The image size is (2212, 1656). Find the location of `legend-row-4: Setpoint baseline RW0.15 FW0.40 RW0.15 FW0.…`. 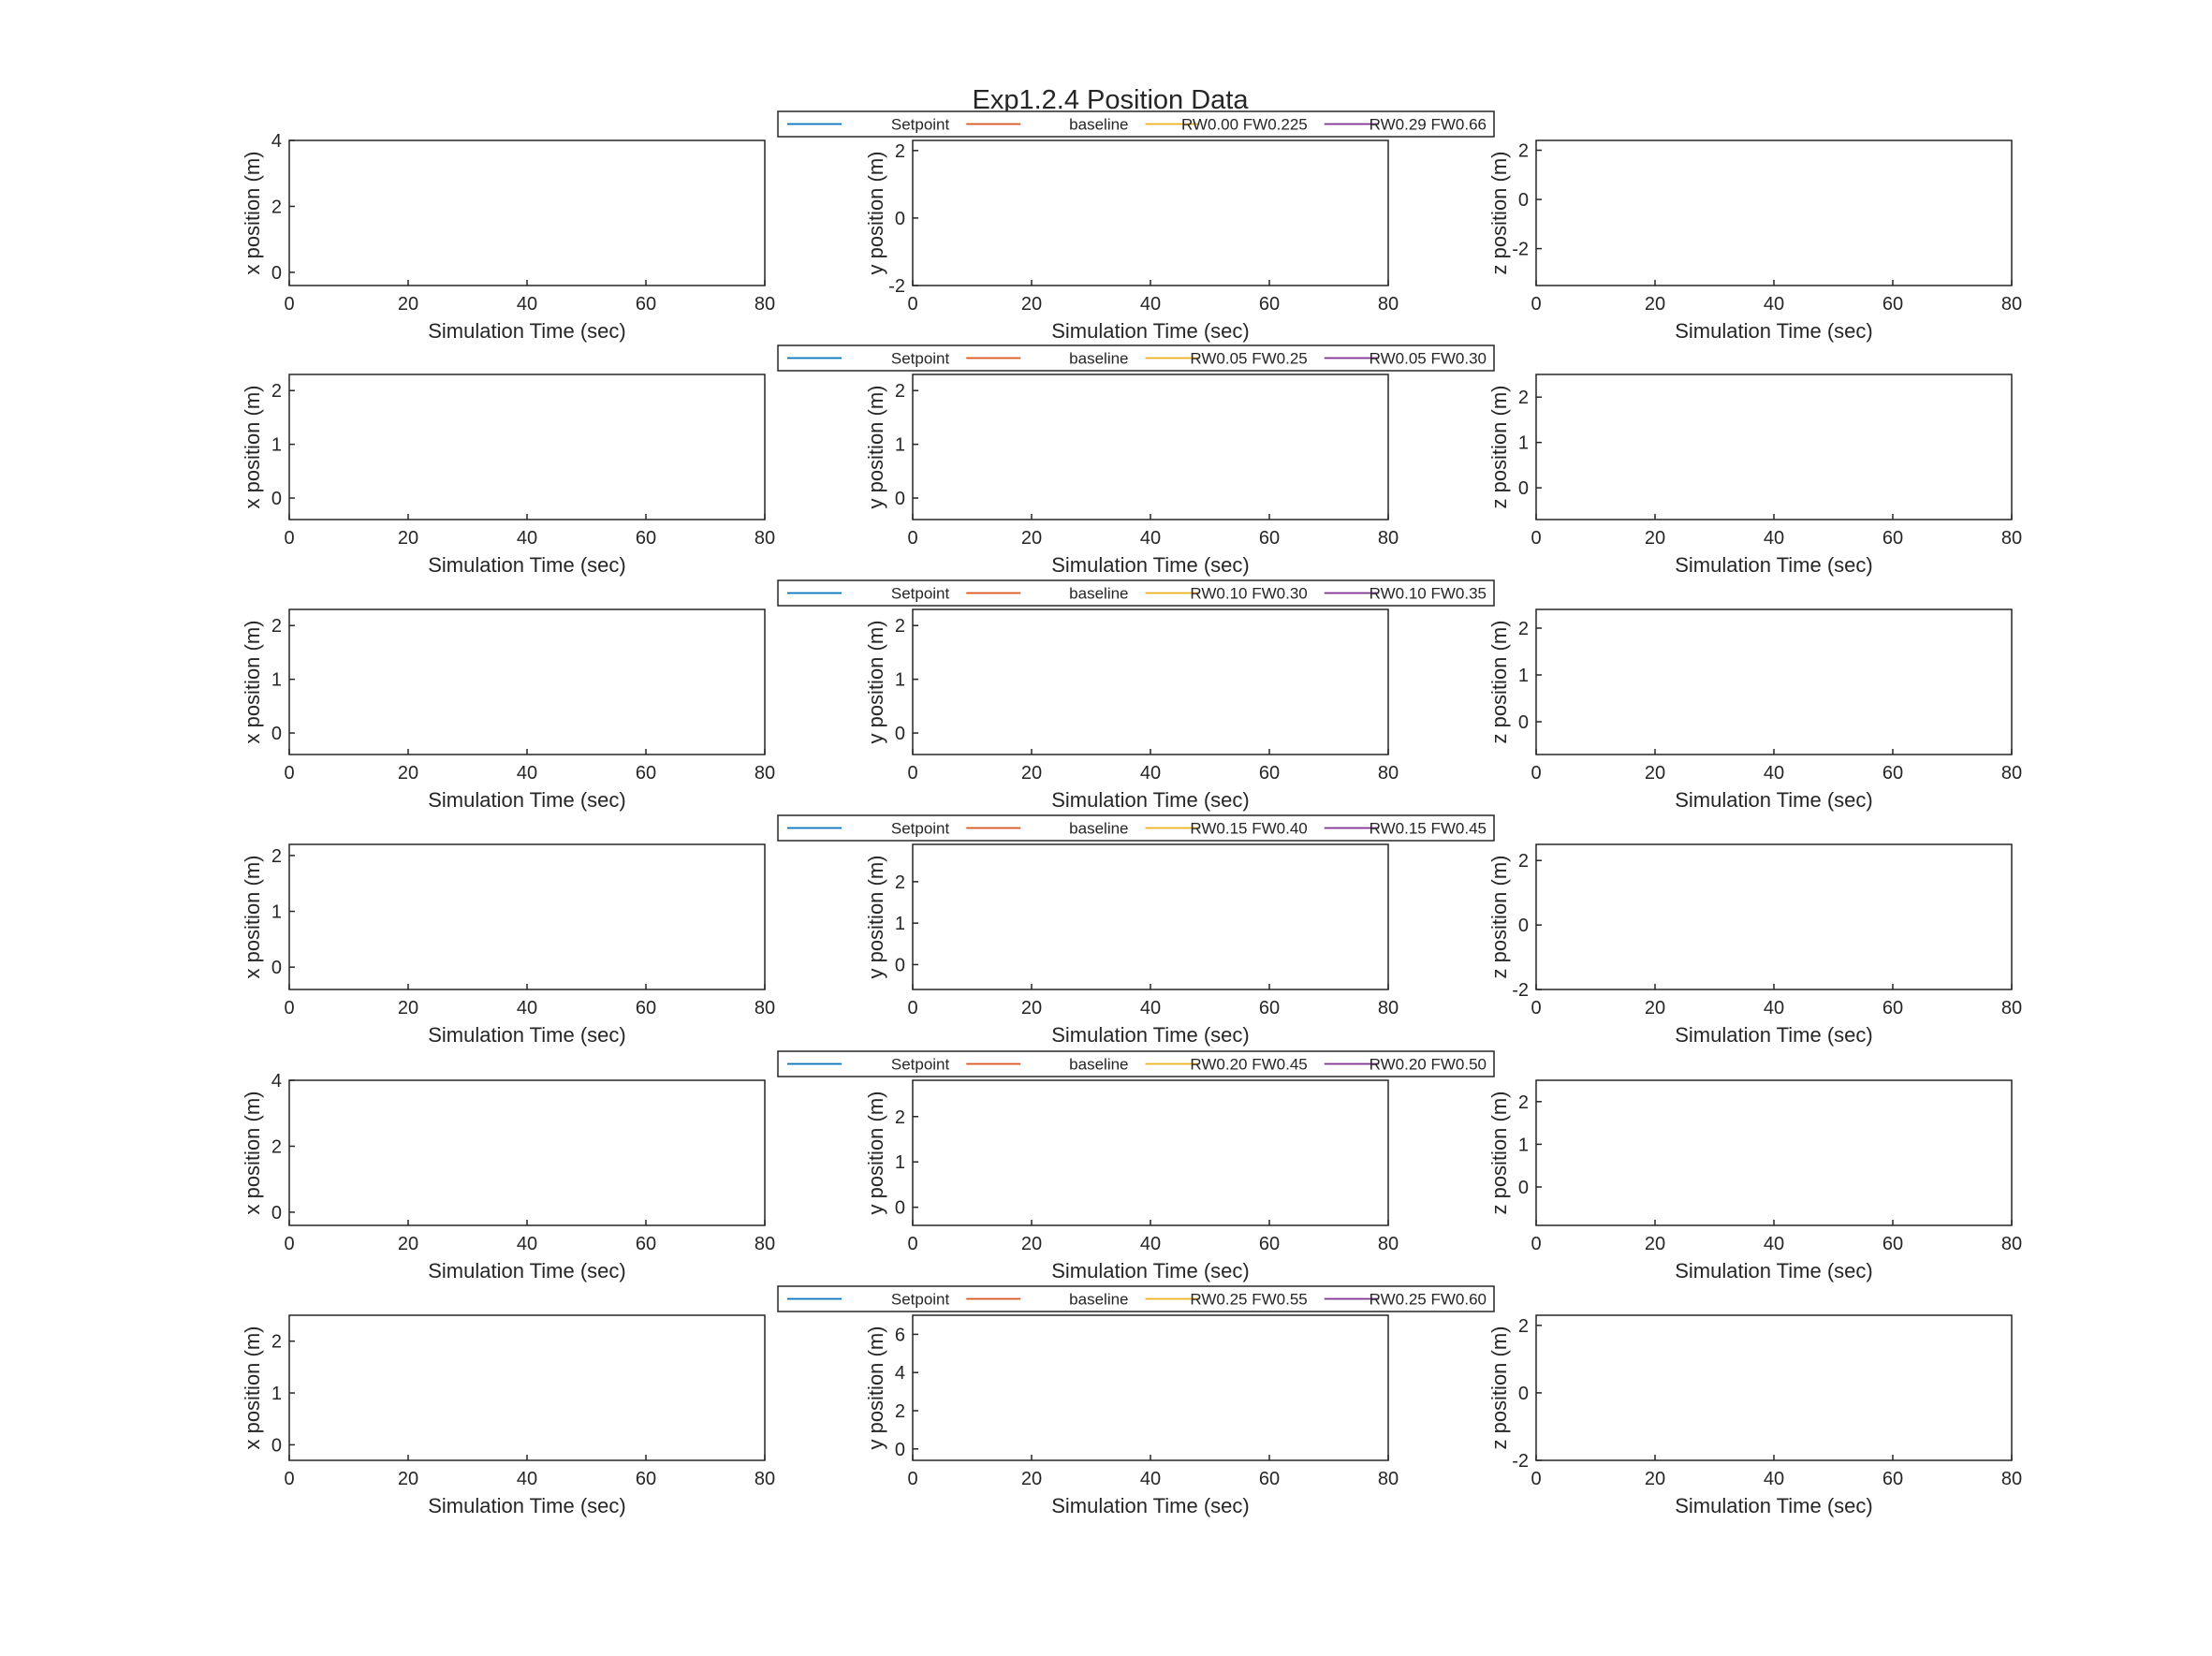

legend-row-4: Setpoint baseline RW0.15 FW0.40 RW0.15 FW0.… is located at coordinates (1136, 828).